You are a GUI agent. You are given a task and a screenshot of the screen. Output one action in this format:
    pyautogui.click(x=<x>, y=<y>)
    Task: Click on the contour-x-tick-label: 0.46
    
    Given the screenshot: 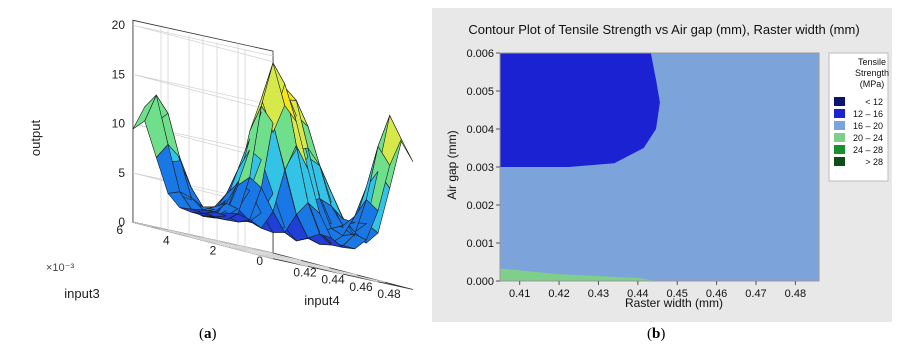 What is the action you would take?
    pyautogui.click(x=716, y=294)
    